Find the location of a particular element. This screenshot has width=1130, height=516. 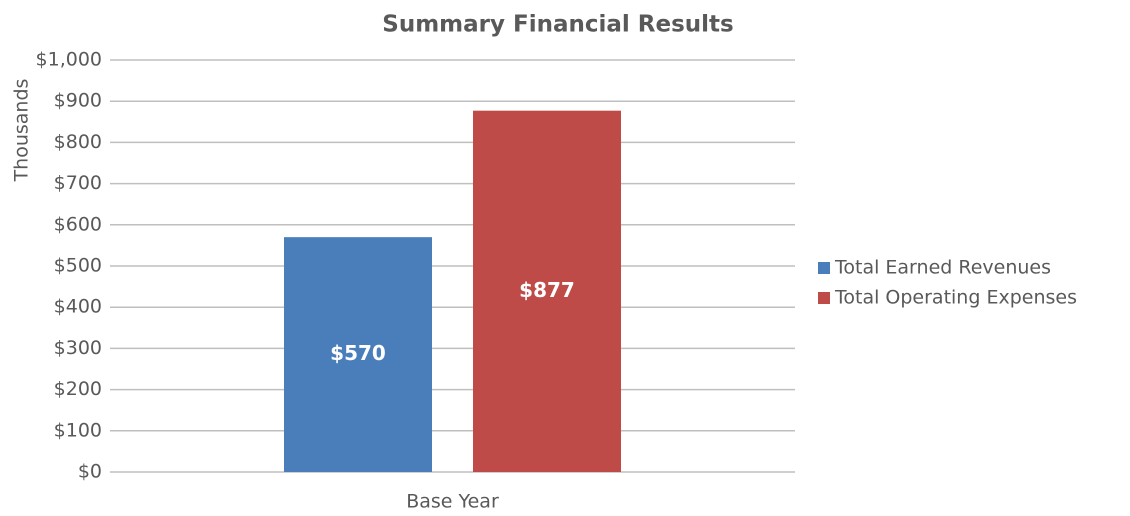

y-tick-label: $800 is located at coordinates (78, 142).